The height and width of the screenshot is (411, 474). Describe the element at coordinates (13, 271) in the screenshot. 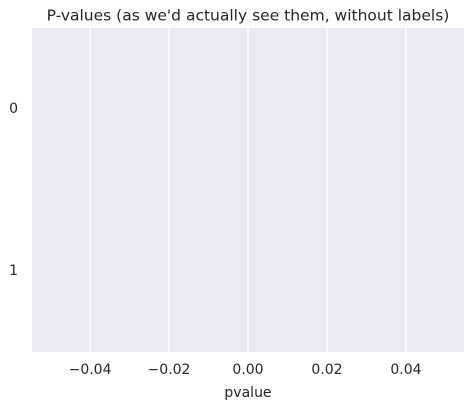

I see `y-tick-label: 1` at that location.